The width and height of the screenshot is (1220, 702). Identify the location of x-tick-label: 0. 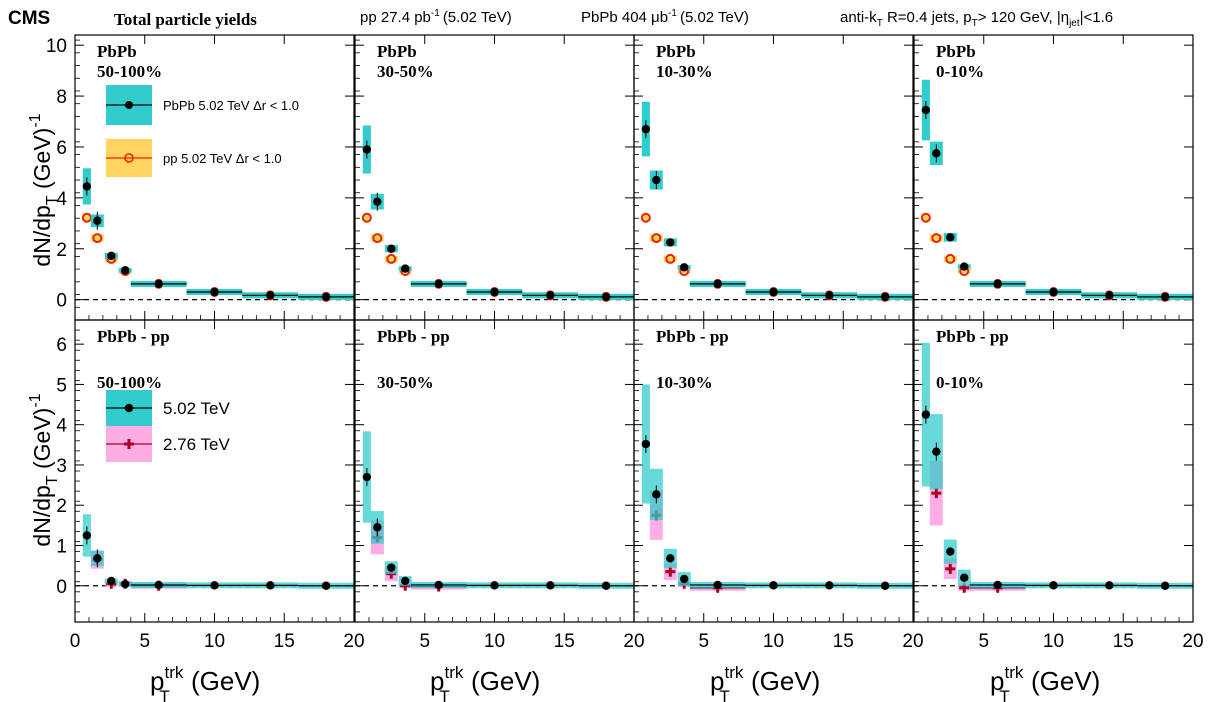
(75, 641).